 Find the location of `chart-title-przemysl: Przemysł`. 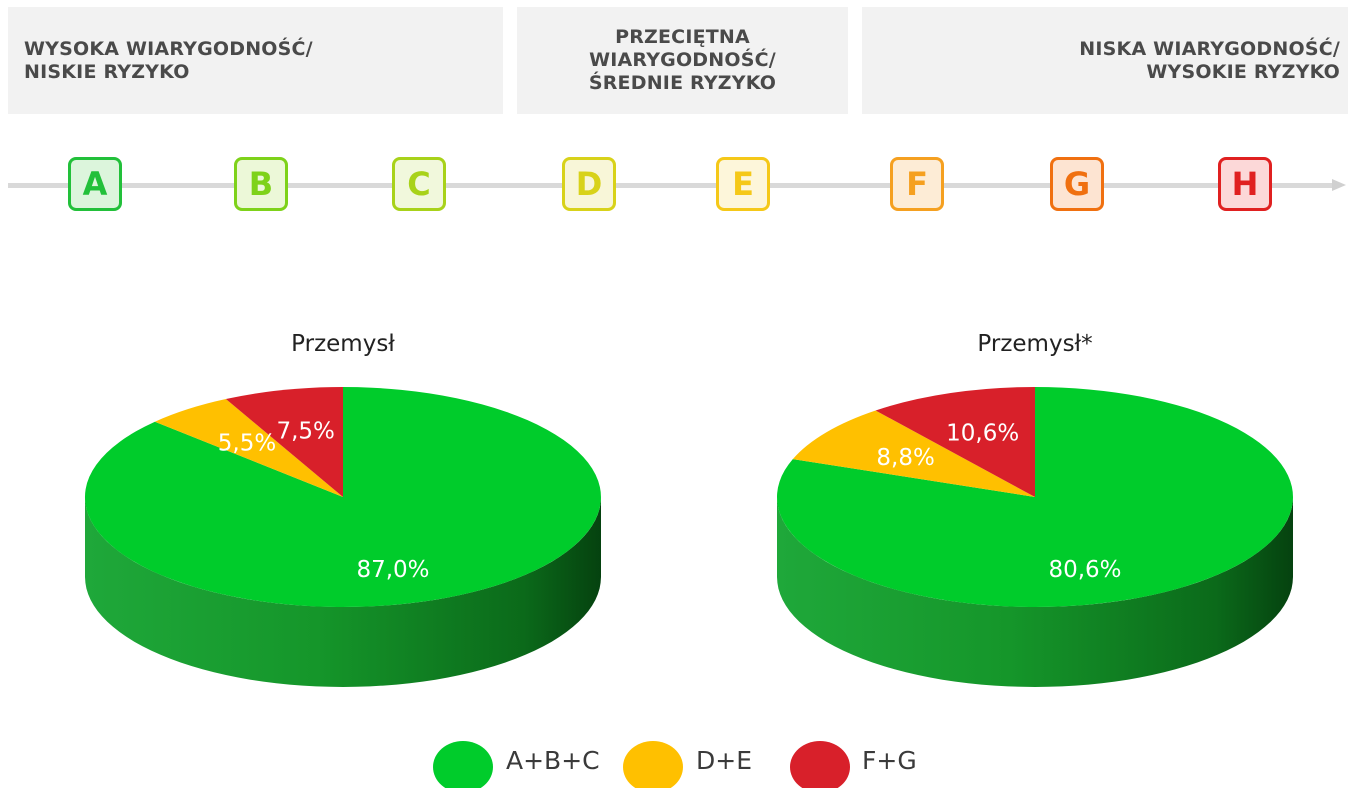

chart-title-przemysl: Przemysł is located at coordinates (343, 344).